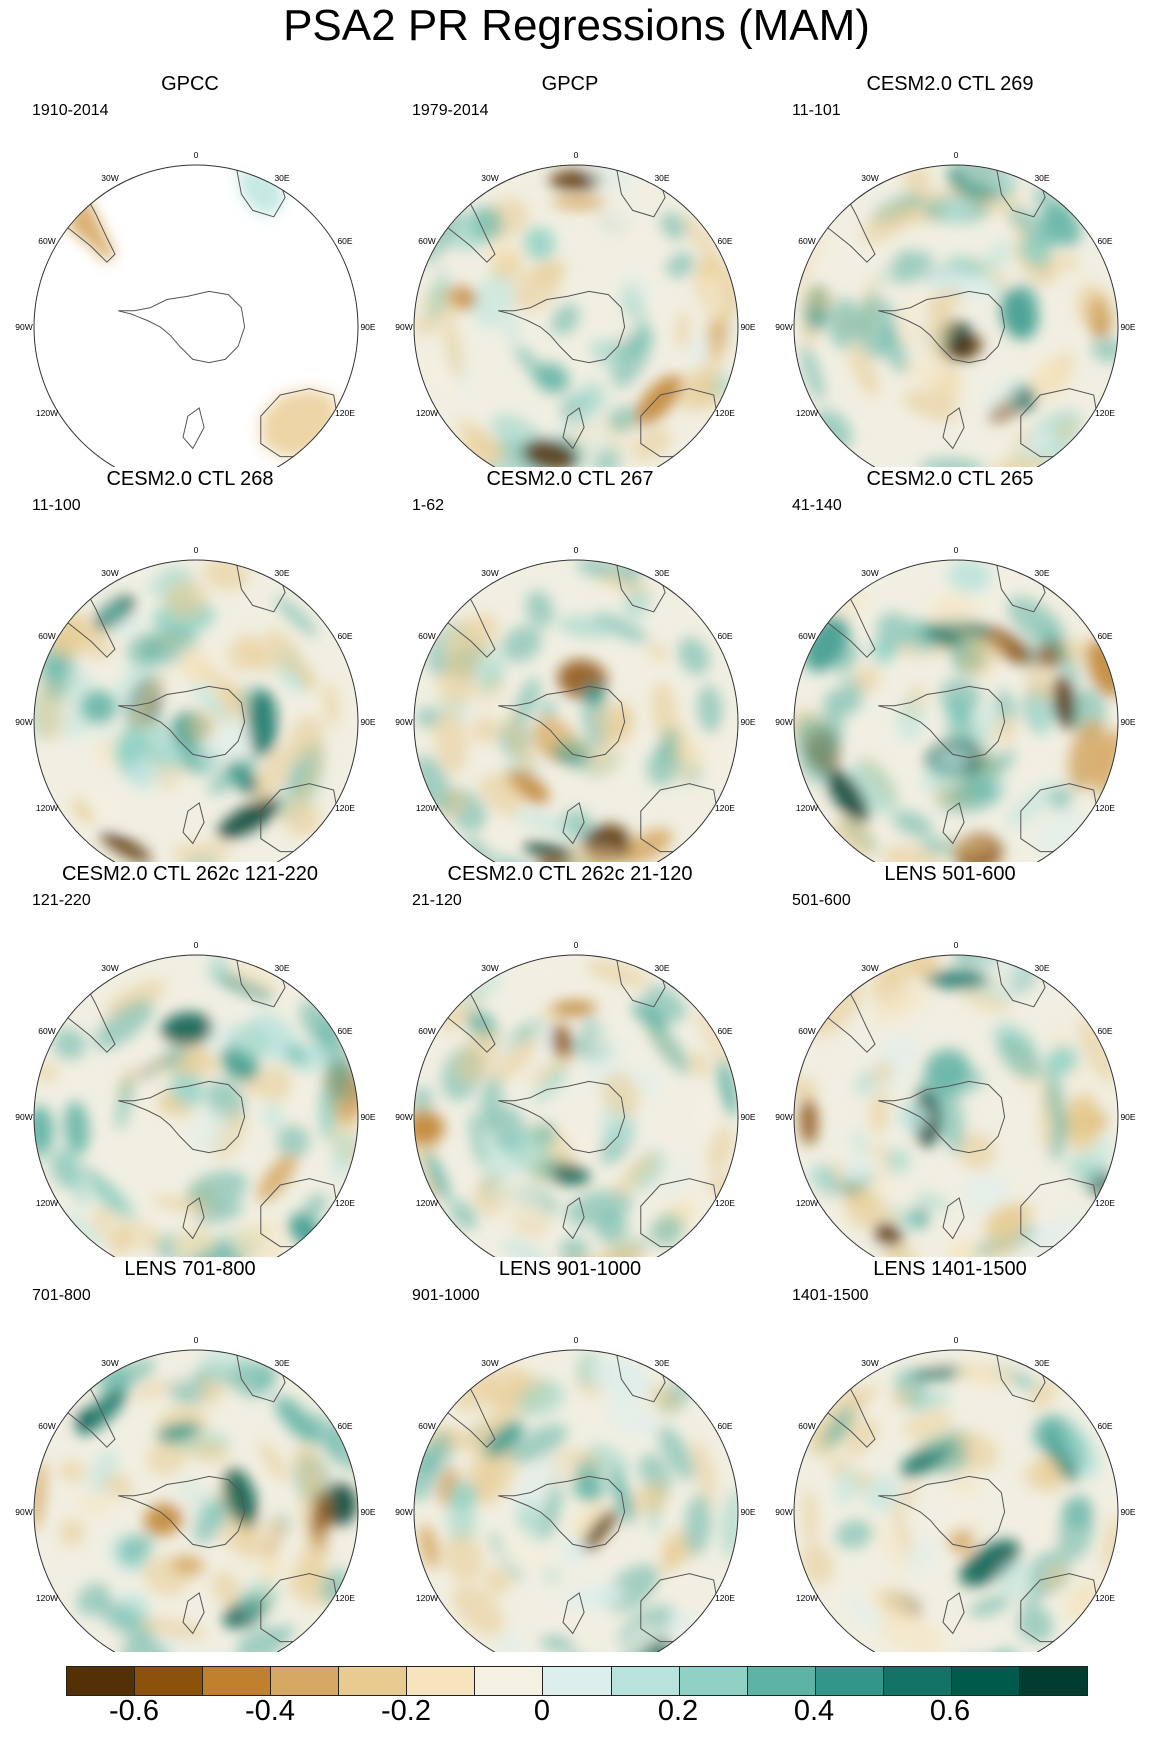  What do you see at coordinates (950, 84) in the screenshot?
I see `panel-title: CESM2.0 CTL 269` at bounding box center [950, 84].